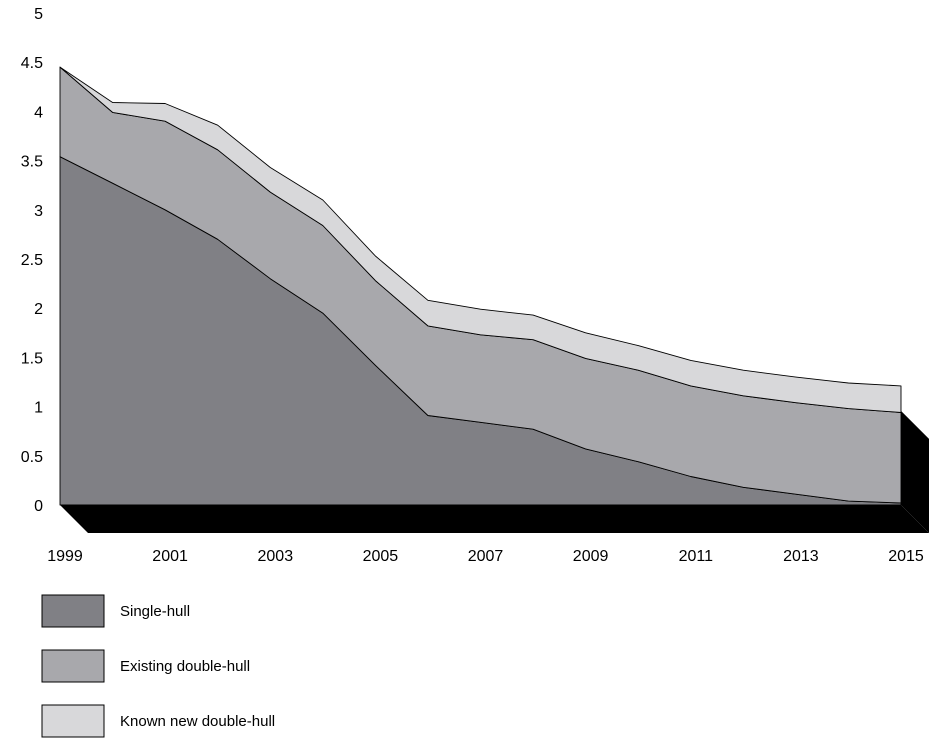 This screenshot has width=943, height=738. I want to click on chart-floor, so click(494, 519).